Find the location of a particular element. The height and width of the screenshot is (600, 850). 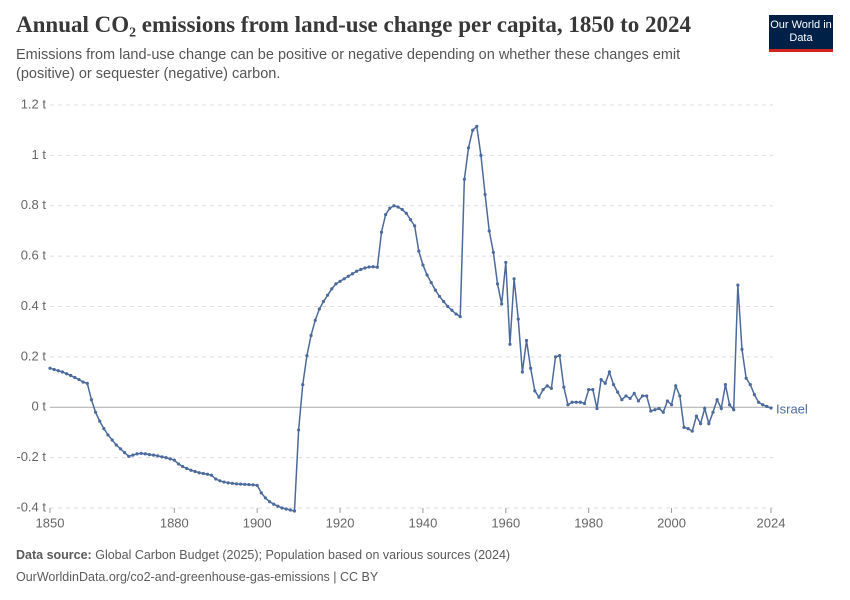

x-tick-label: 1900 is located at coordinates (257, 522).